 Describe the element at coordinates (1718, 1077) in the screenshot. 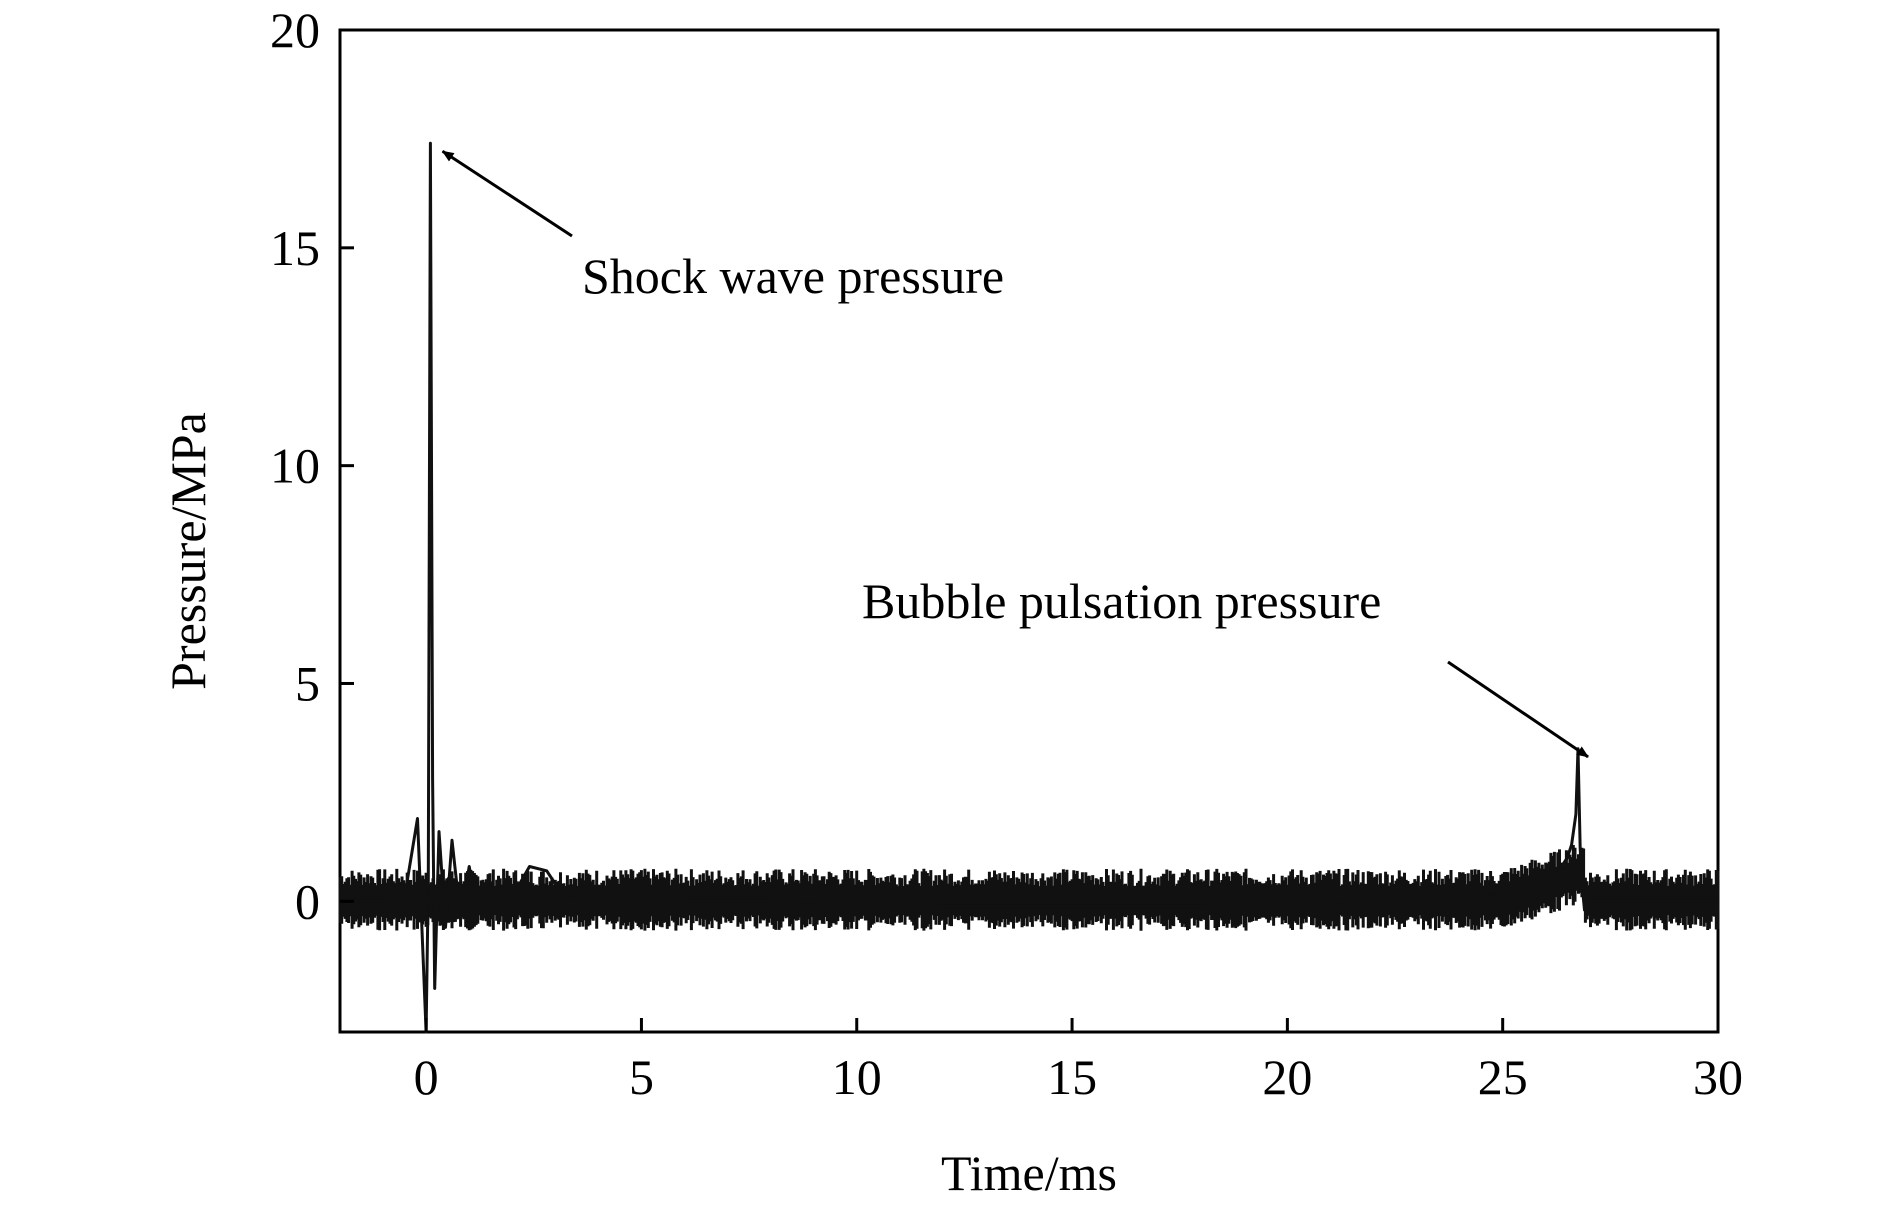

I see `x-tick-label: 30` at that location.